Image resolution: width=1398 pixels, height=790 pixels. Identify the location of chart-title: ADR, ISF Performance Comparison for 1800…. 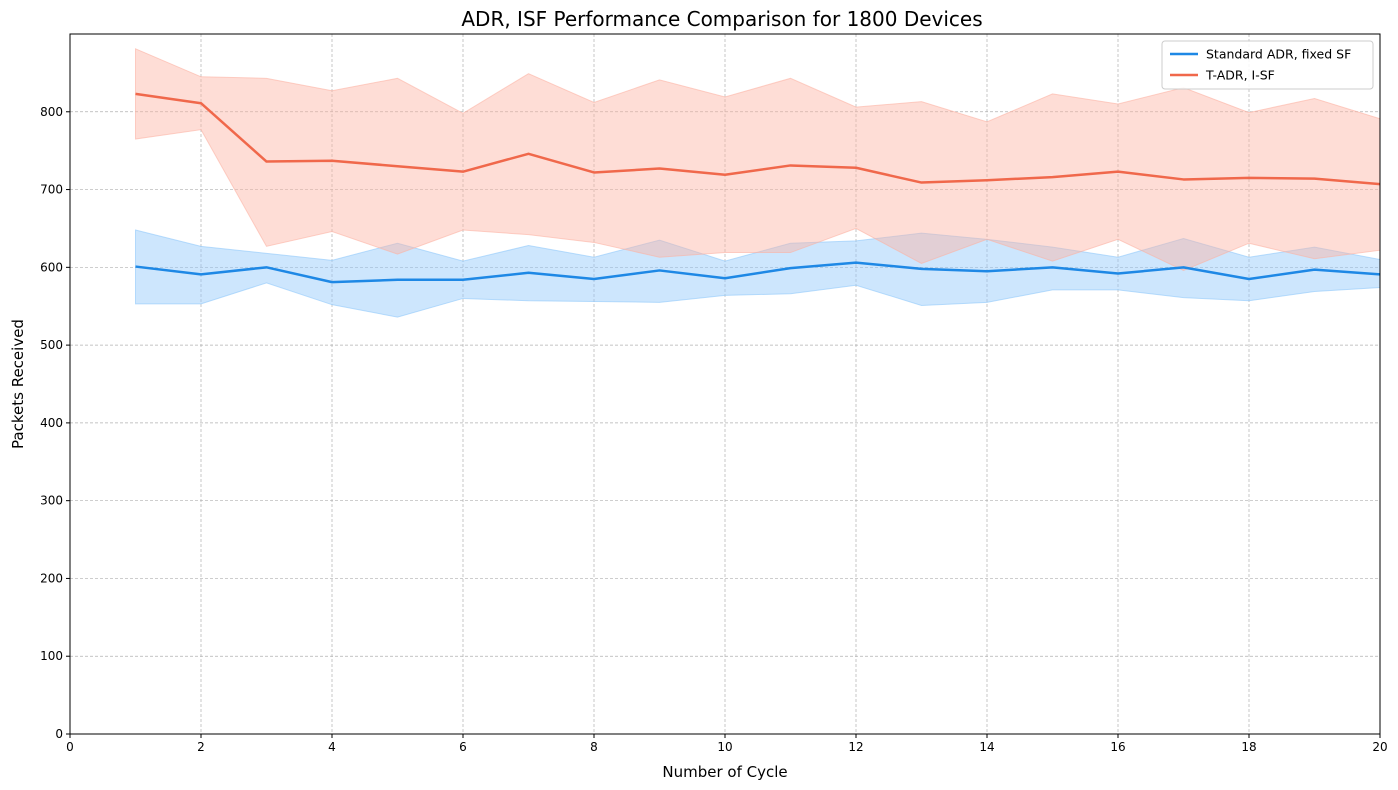
(721, 19).